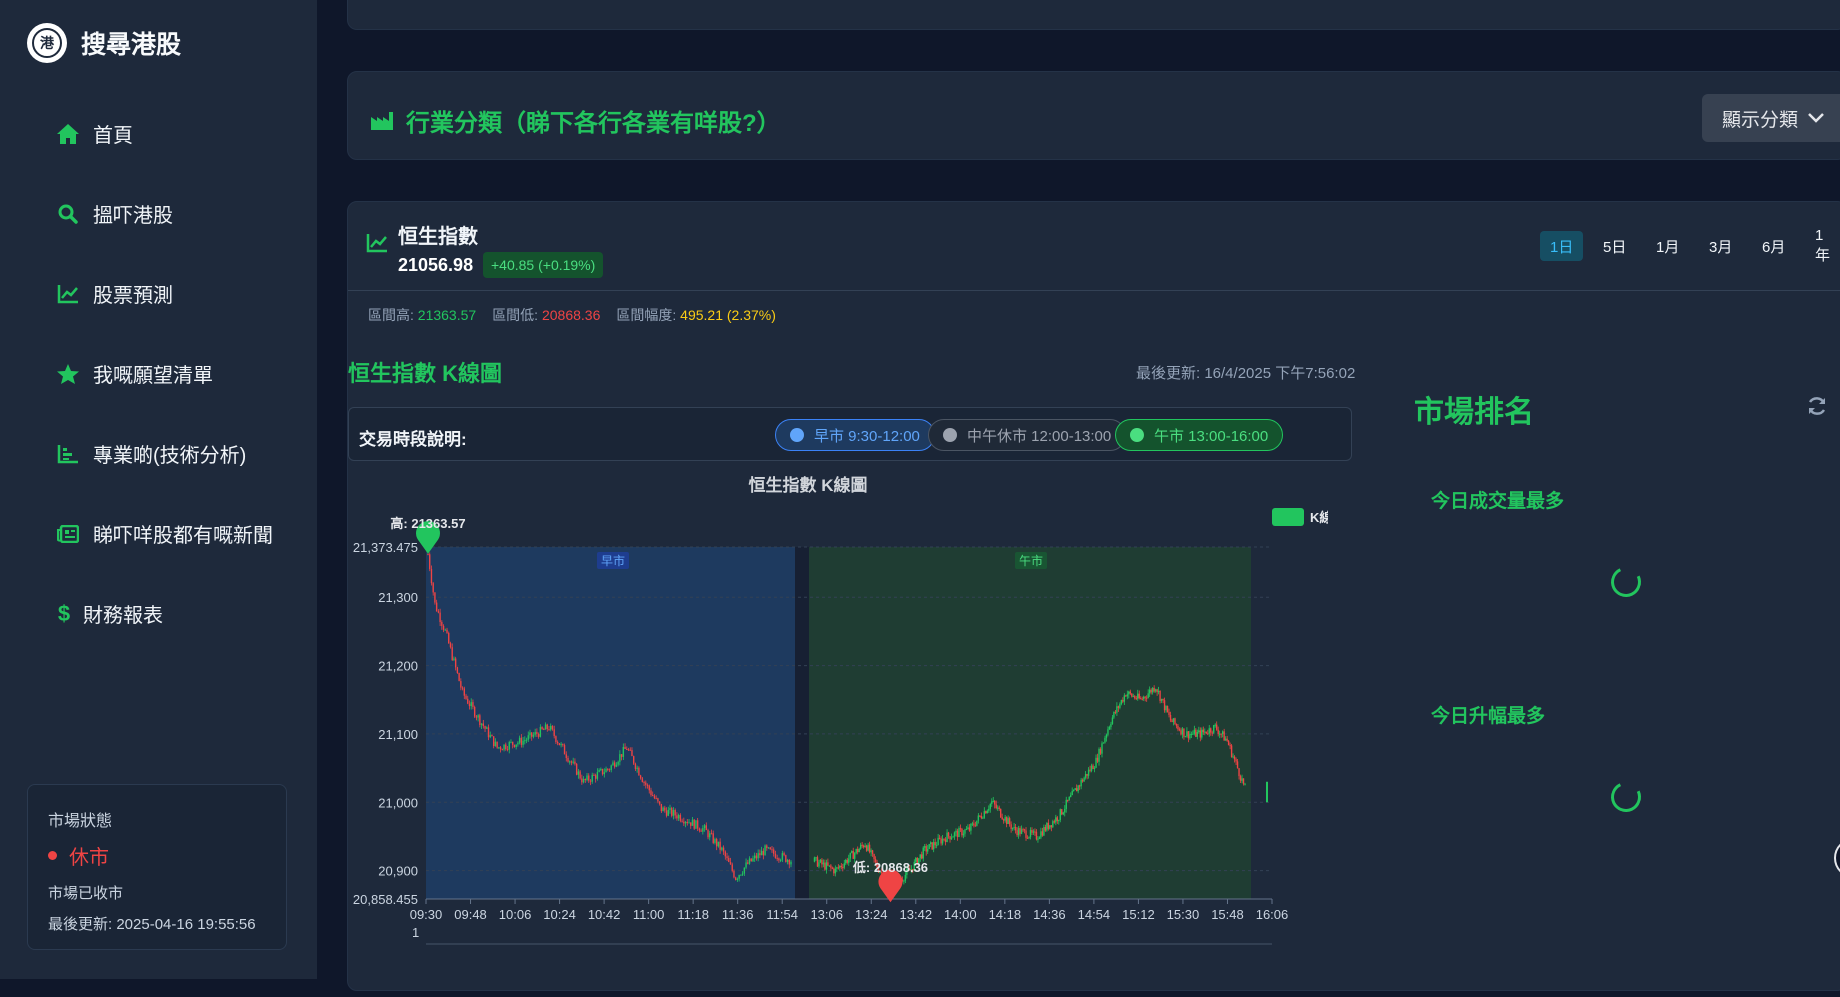 This screenshot has height=997, width=1840. Describe the element at coordinates (1774, 247) in the screenshot. I see `period-6m-button: 6月` at that location.